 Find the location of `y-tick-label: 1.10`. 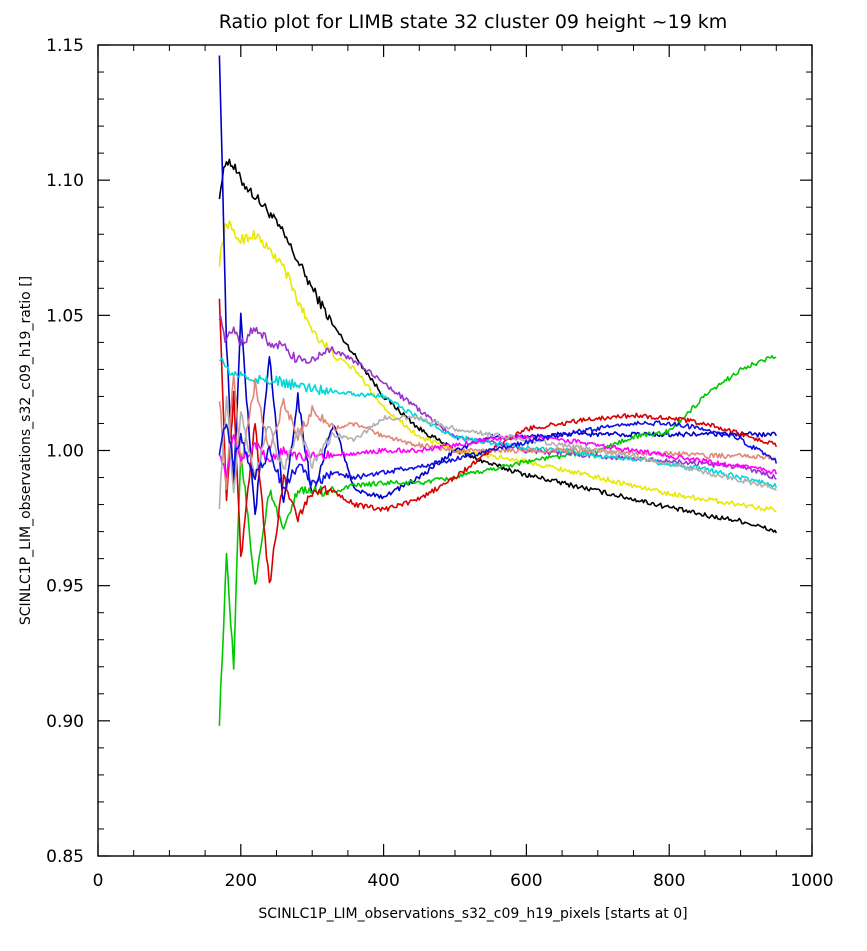

y-tick-label: 1.10 is located at coordinates (65, 181).